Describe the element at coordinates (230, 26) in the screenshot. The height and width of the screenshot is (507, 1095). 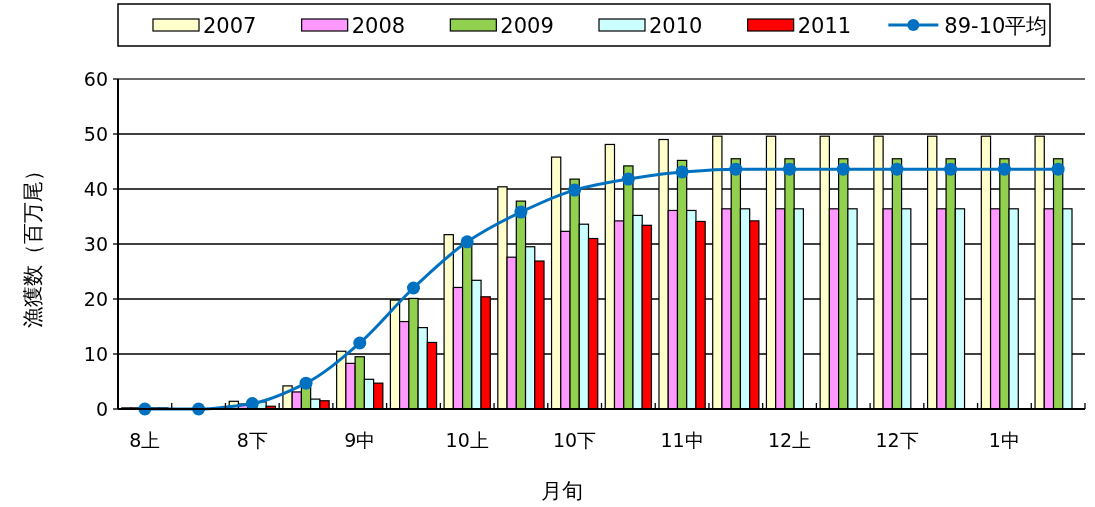
I see `legend-label: 2007` at that location.